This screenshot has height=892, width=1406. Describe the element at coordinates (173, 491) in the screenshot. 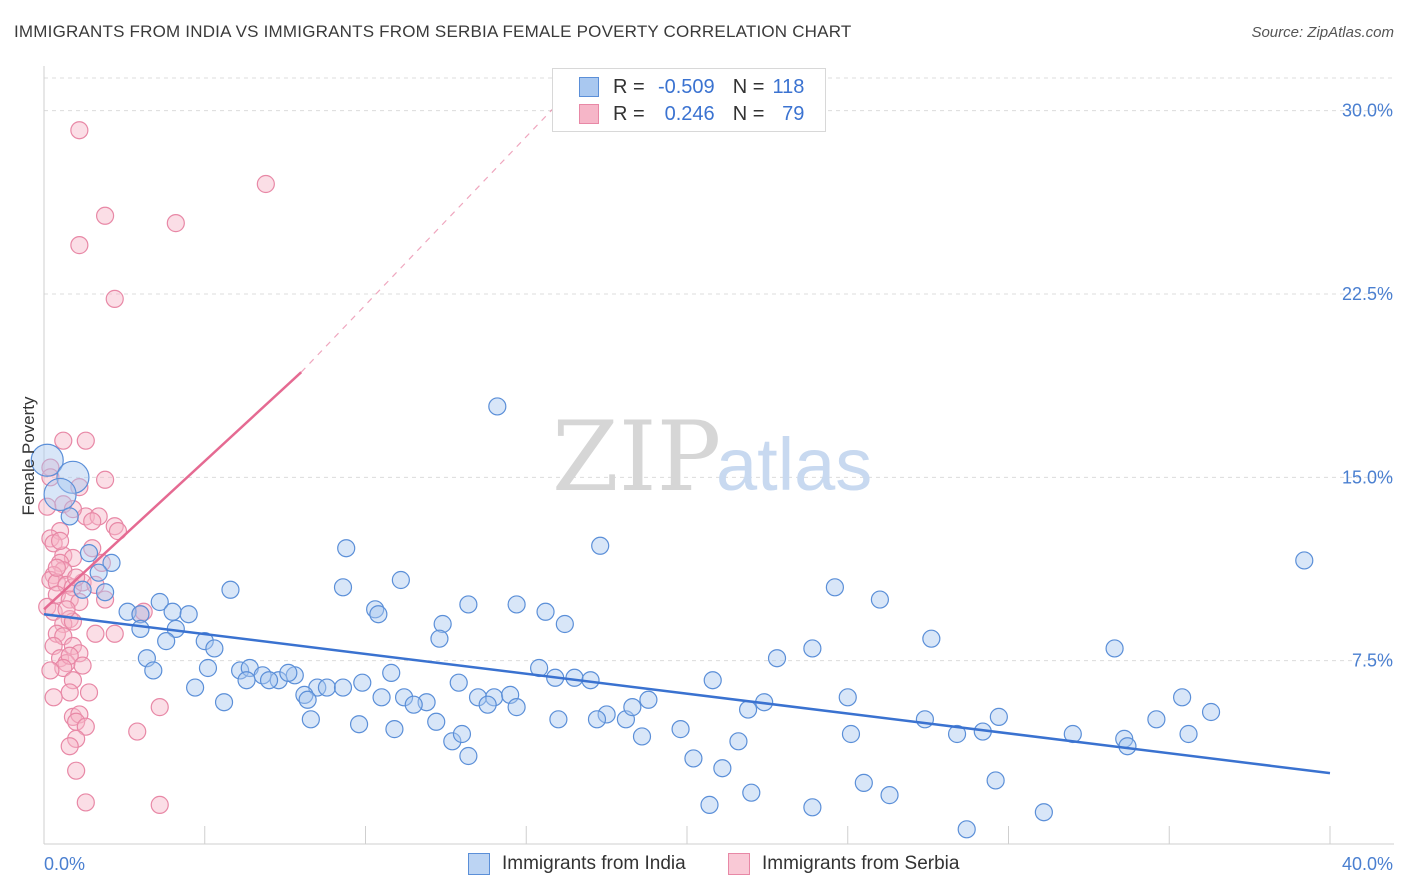

I see `serbia-trend-line` at that location.